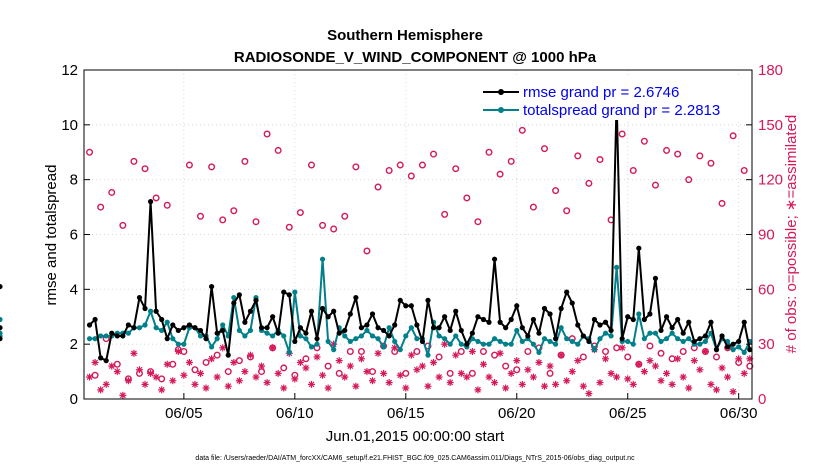 Image resolution: width=830 pixels, height=470 pixels. Describe the element at coordinates (295, 413) in the screenshot. I see `x-tick-label: 06/10` at that location.